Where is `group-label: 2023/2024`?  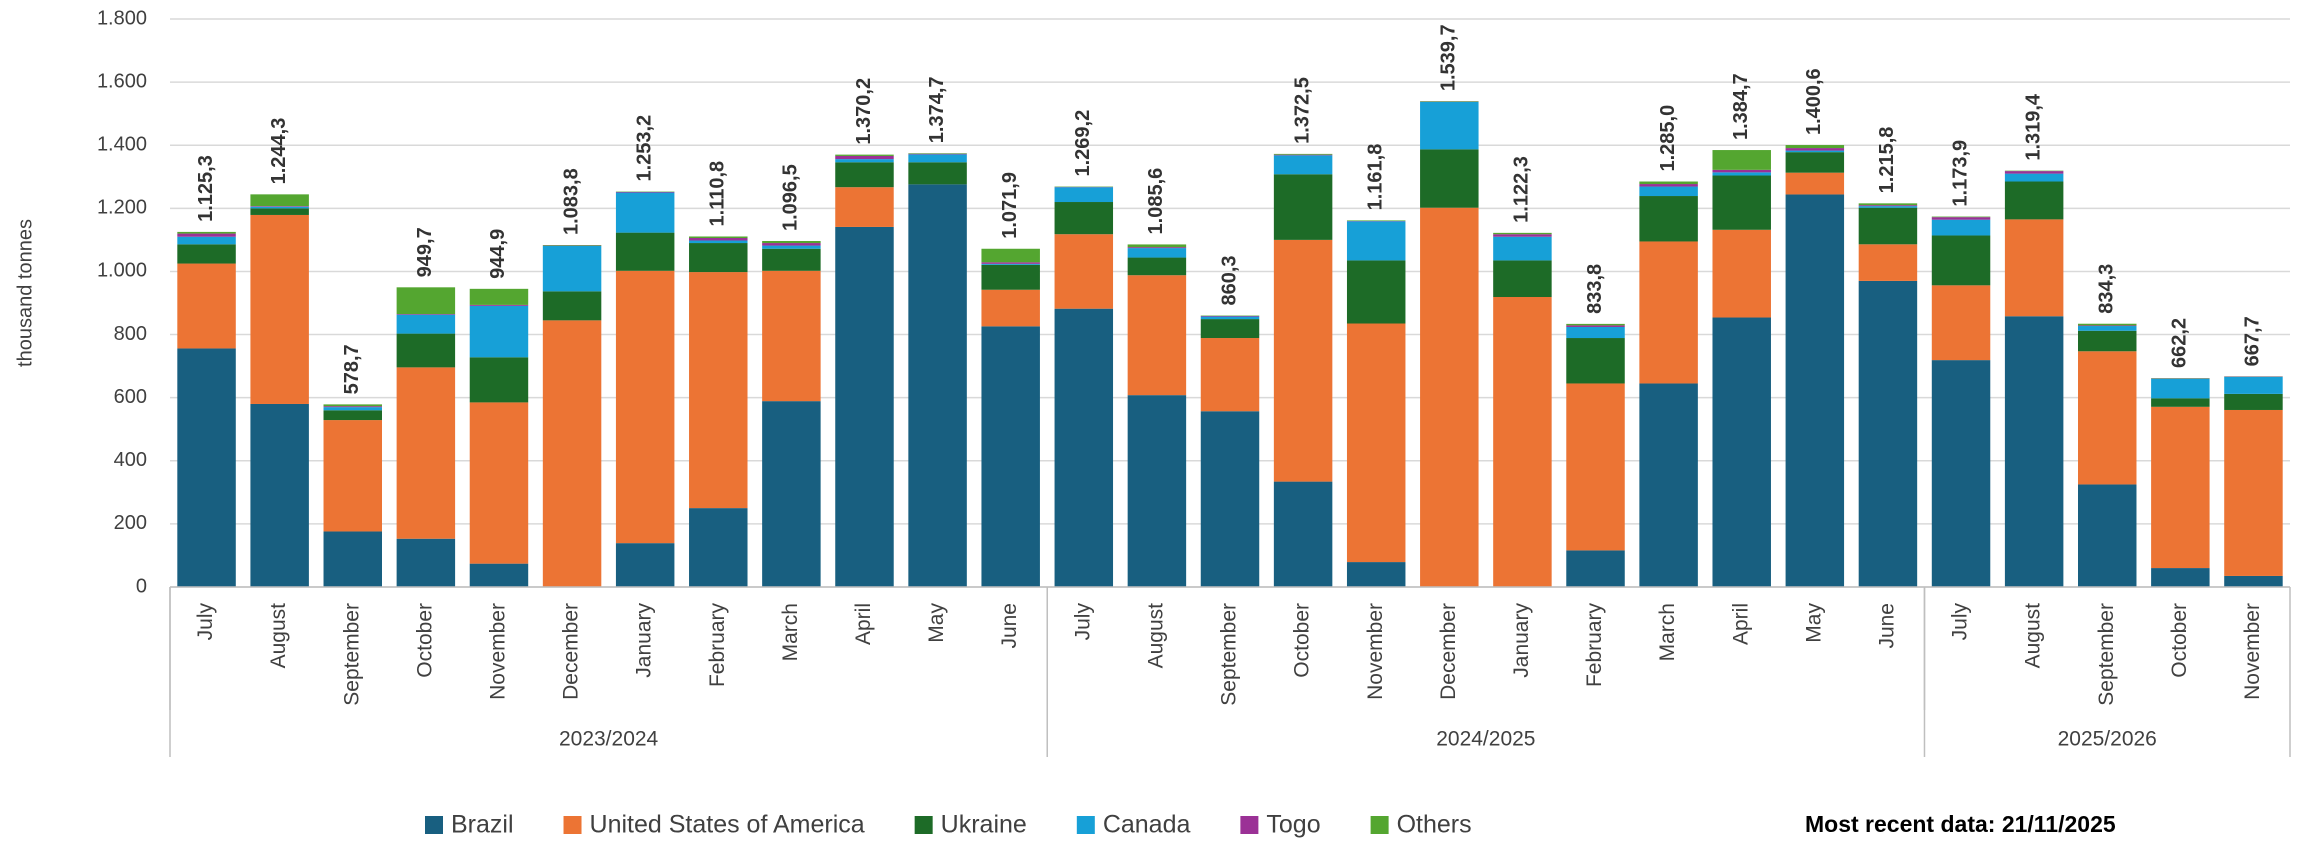
group-label: 2023/2024 is located at coordinates (609, 739).